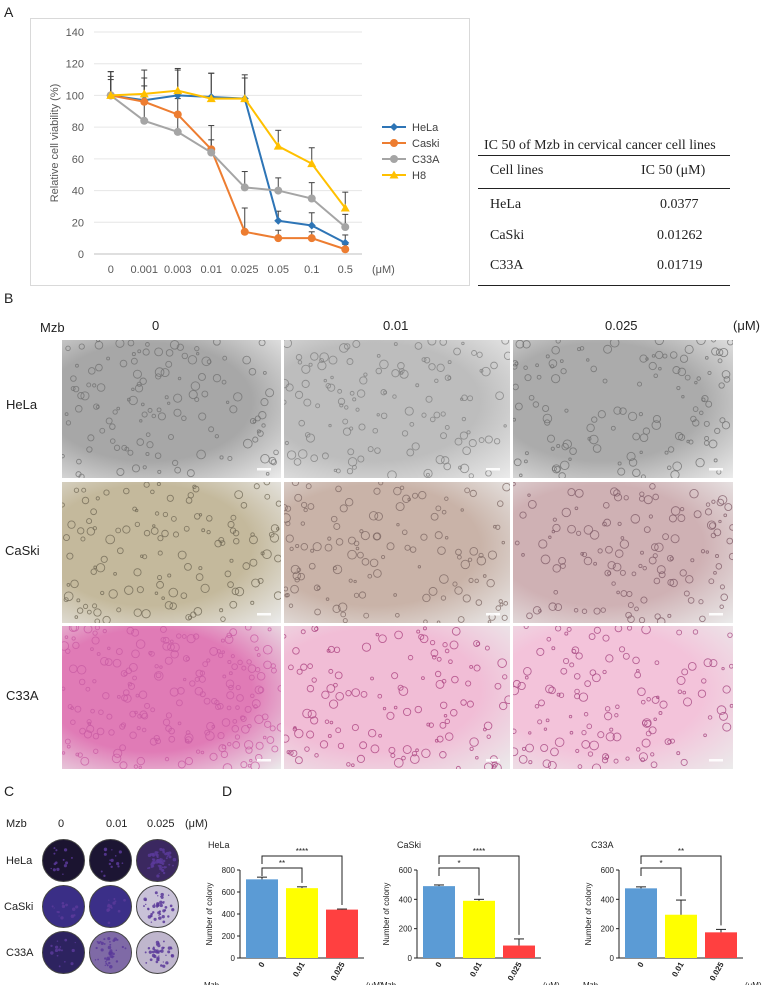 This screenshot has height=985, width=772. Describe the element at coordinates (623, 697) in the screenshot. I see `micrograph-image` at that location.